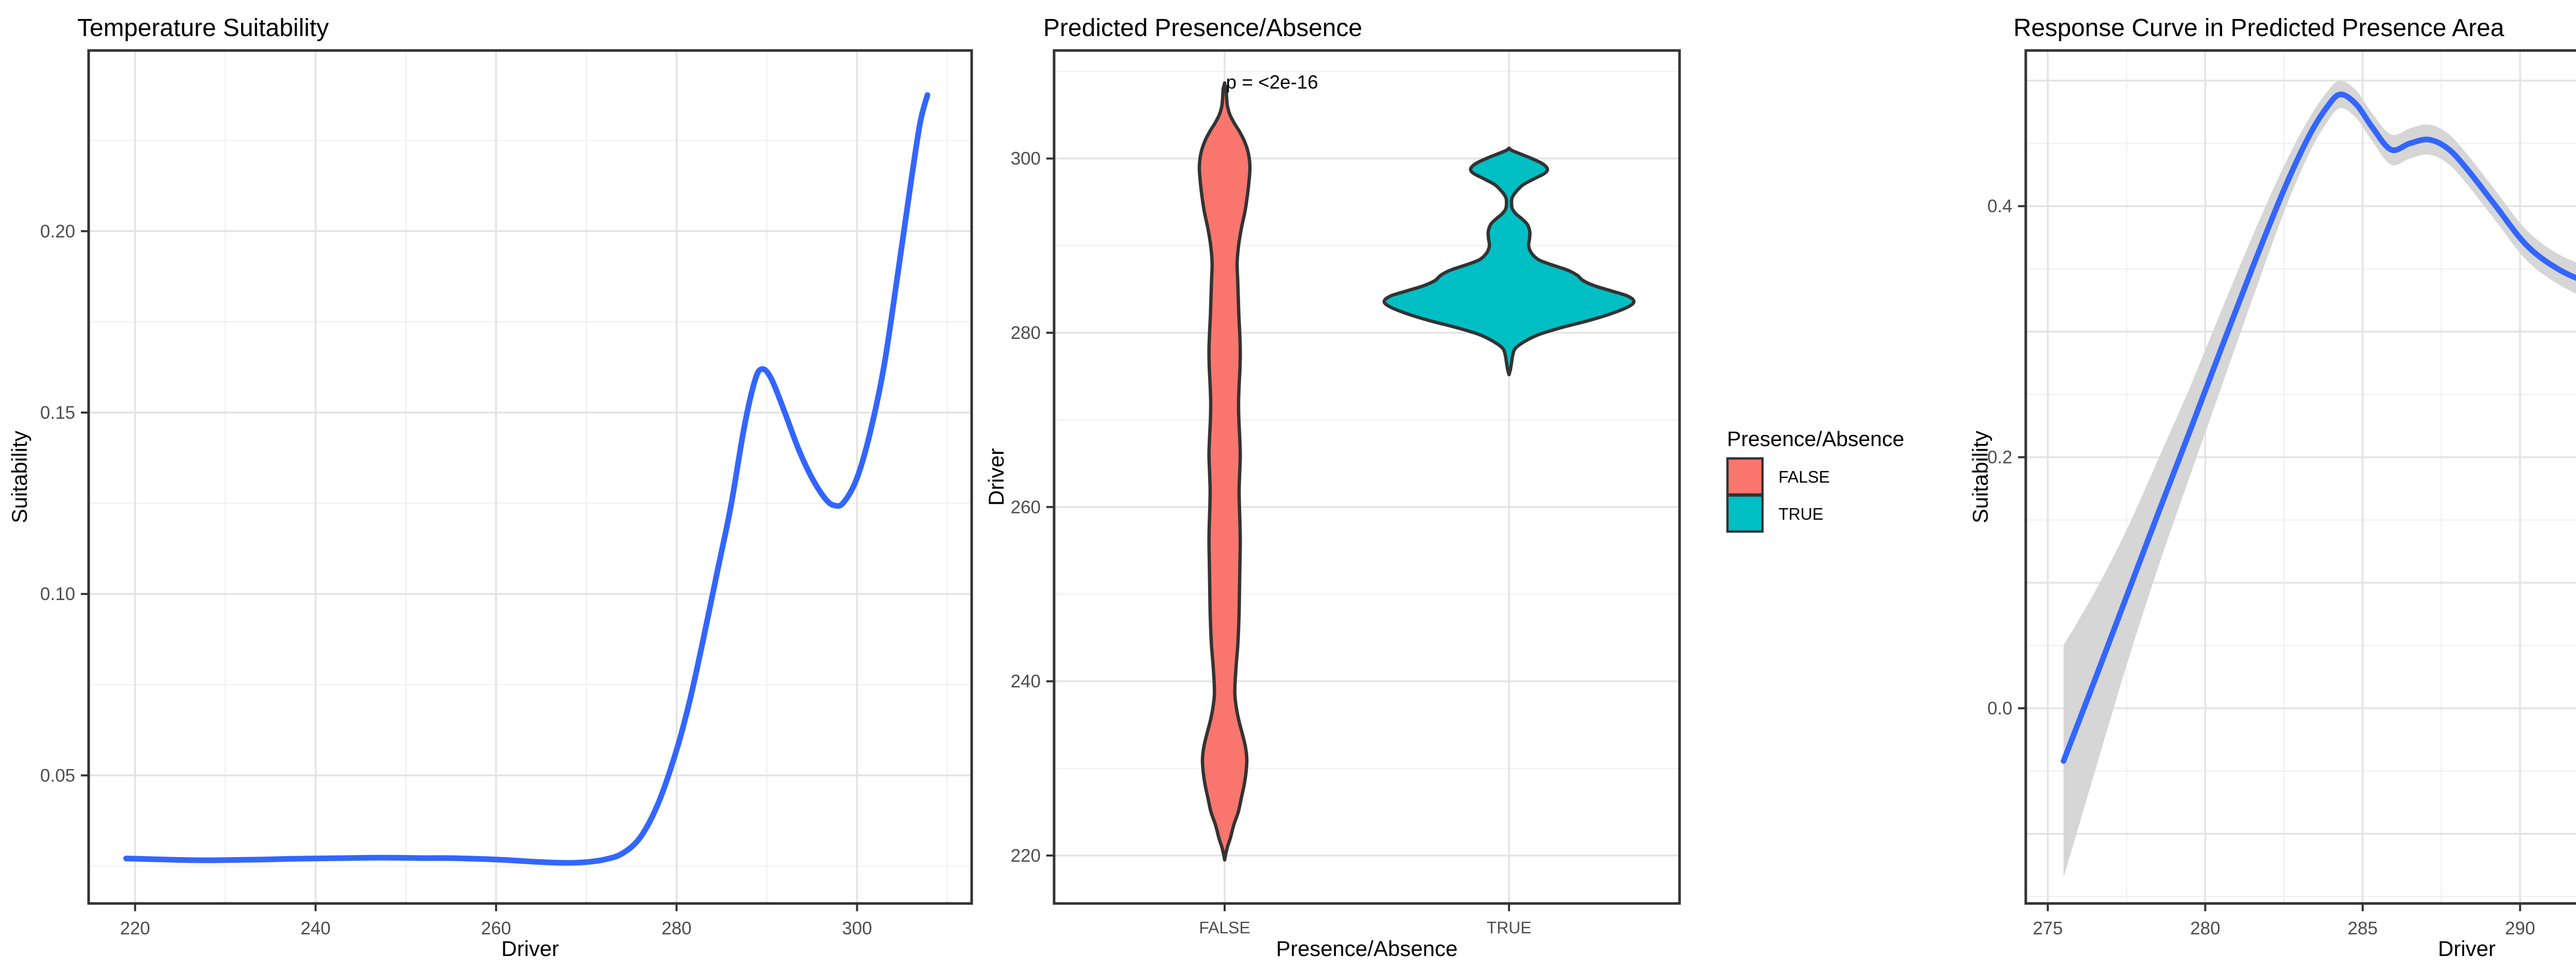 This screenshot has height=973, width=2576. What do you see at coordinates (1509, 261) in the screenshot?
I see `violin-true` at bounding box center [1509, 261].